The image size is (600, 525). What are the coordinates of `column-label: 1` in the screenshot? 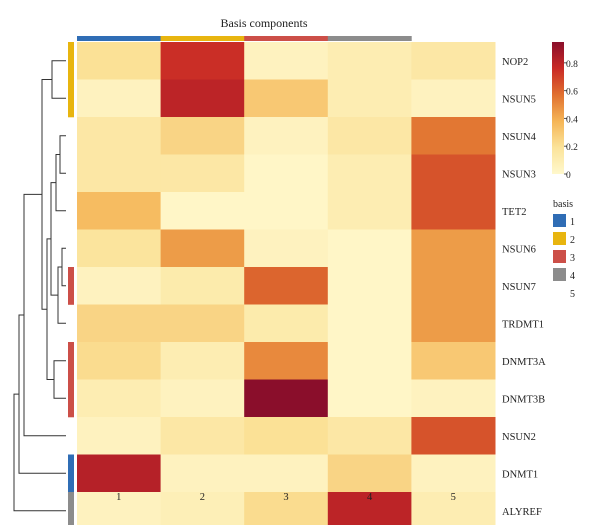 It's located at (118, 497).